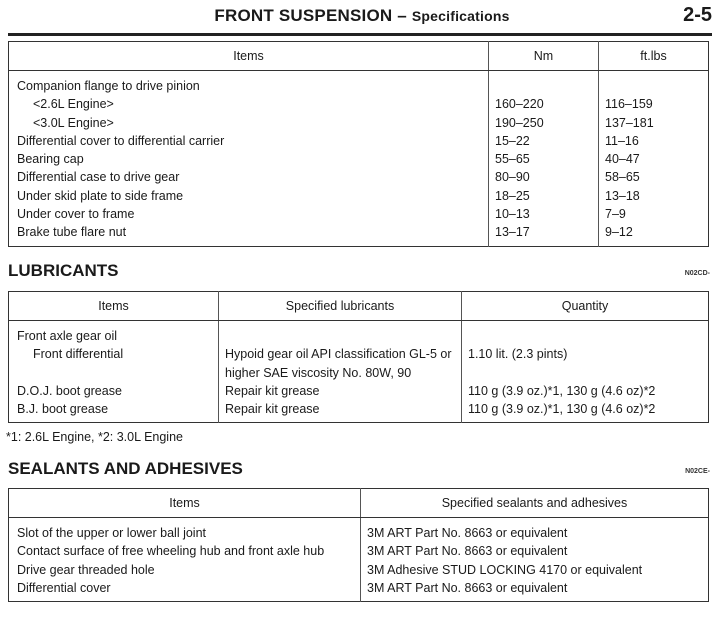 The width and height of the screenshot is (724, 630). Describe the element at coordinates (359, 104) in the screenshot. I see `torque-row: <2.6L Engine> 160–220 116–159` at that location.